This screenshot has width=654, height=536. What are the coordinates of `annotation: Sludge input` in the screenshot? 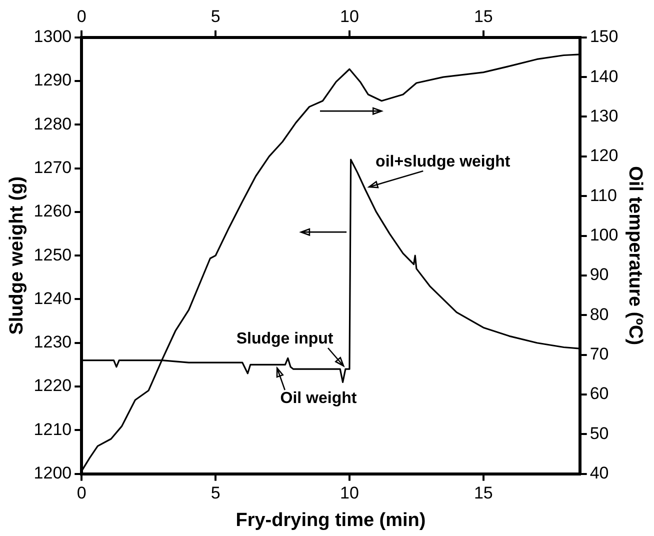 It's located at (285, 339).